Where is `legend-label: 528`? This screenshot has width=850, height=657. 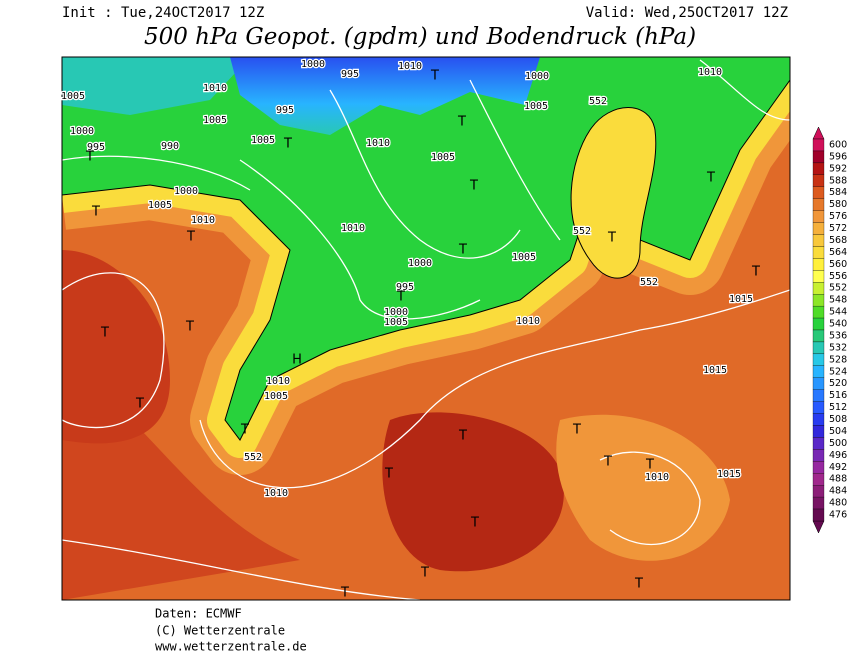 legend-label: 528 is located at coordinates (838, 359).